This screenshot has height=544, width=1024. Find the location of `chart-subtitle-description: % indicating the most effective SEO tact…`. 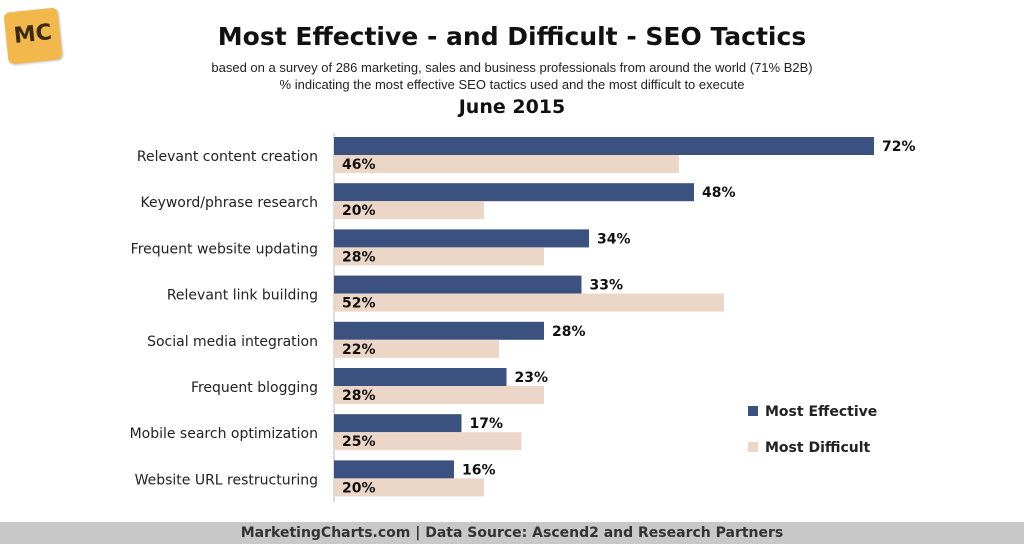

chart-subtitle-description: % indicating the most effective SEO tact… is located at coordinates (512, 84).